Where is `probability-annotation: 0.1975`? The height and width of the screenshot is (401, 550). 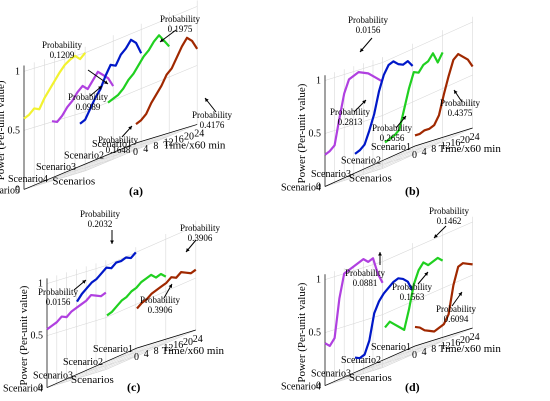
probability-annotation: 0.1975 is located at coordinates (180, 29).